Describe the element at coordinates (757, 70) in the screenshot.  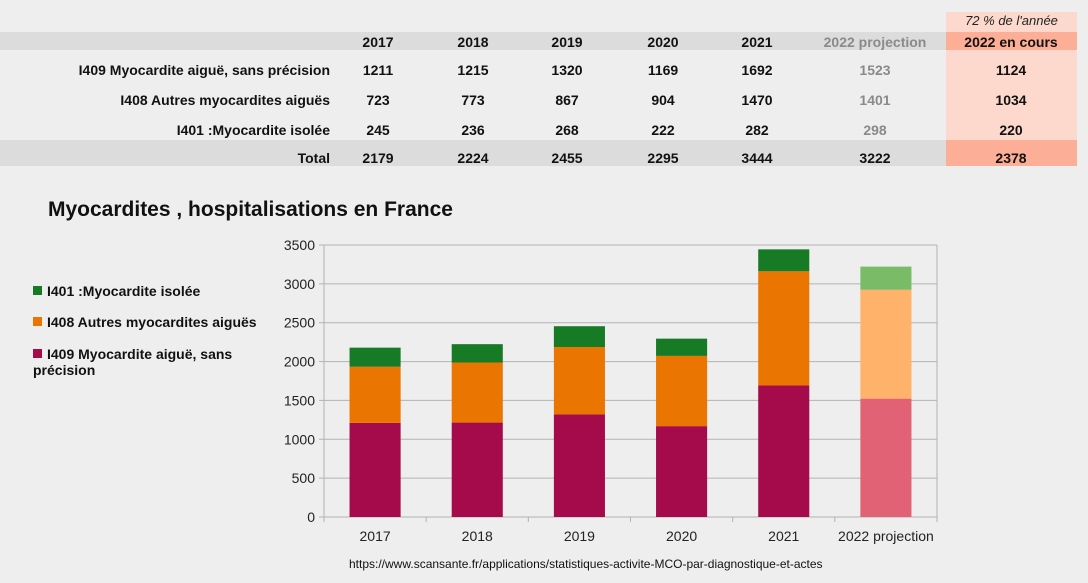
I see `table-cell: 1692` at that location.